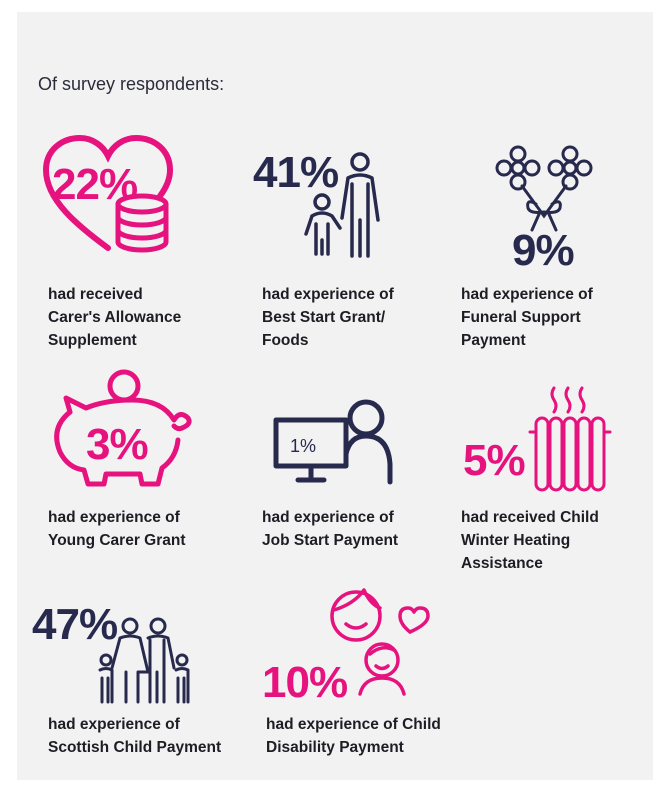 This screenshot has height=800, width=668. Describe the element at coordinates (544, 188) in the screenshot. I see `flowers-icon` at that location.